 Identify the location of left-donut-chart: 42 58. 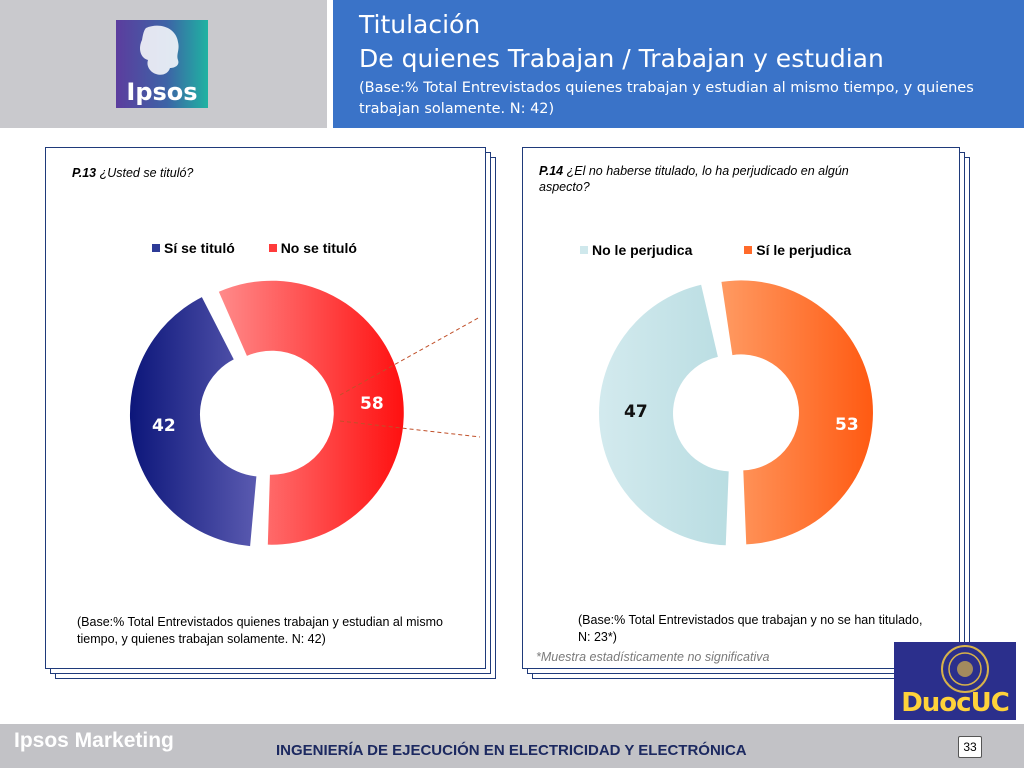
(305, 413).